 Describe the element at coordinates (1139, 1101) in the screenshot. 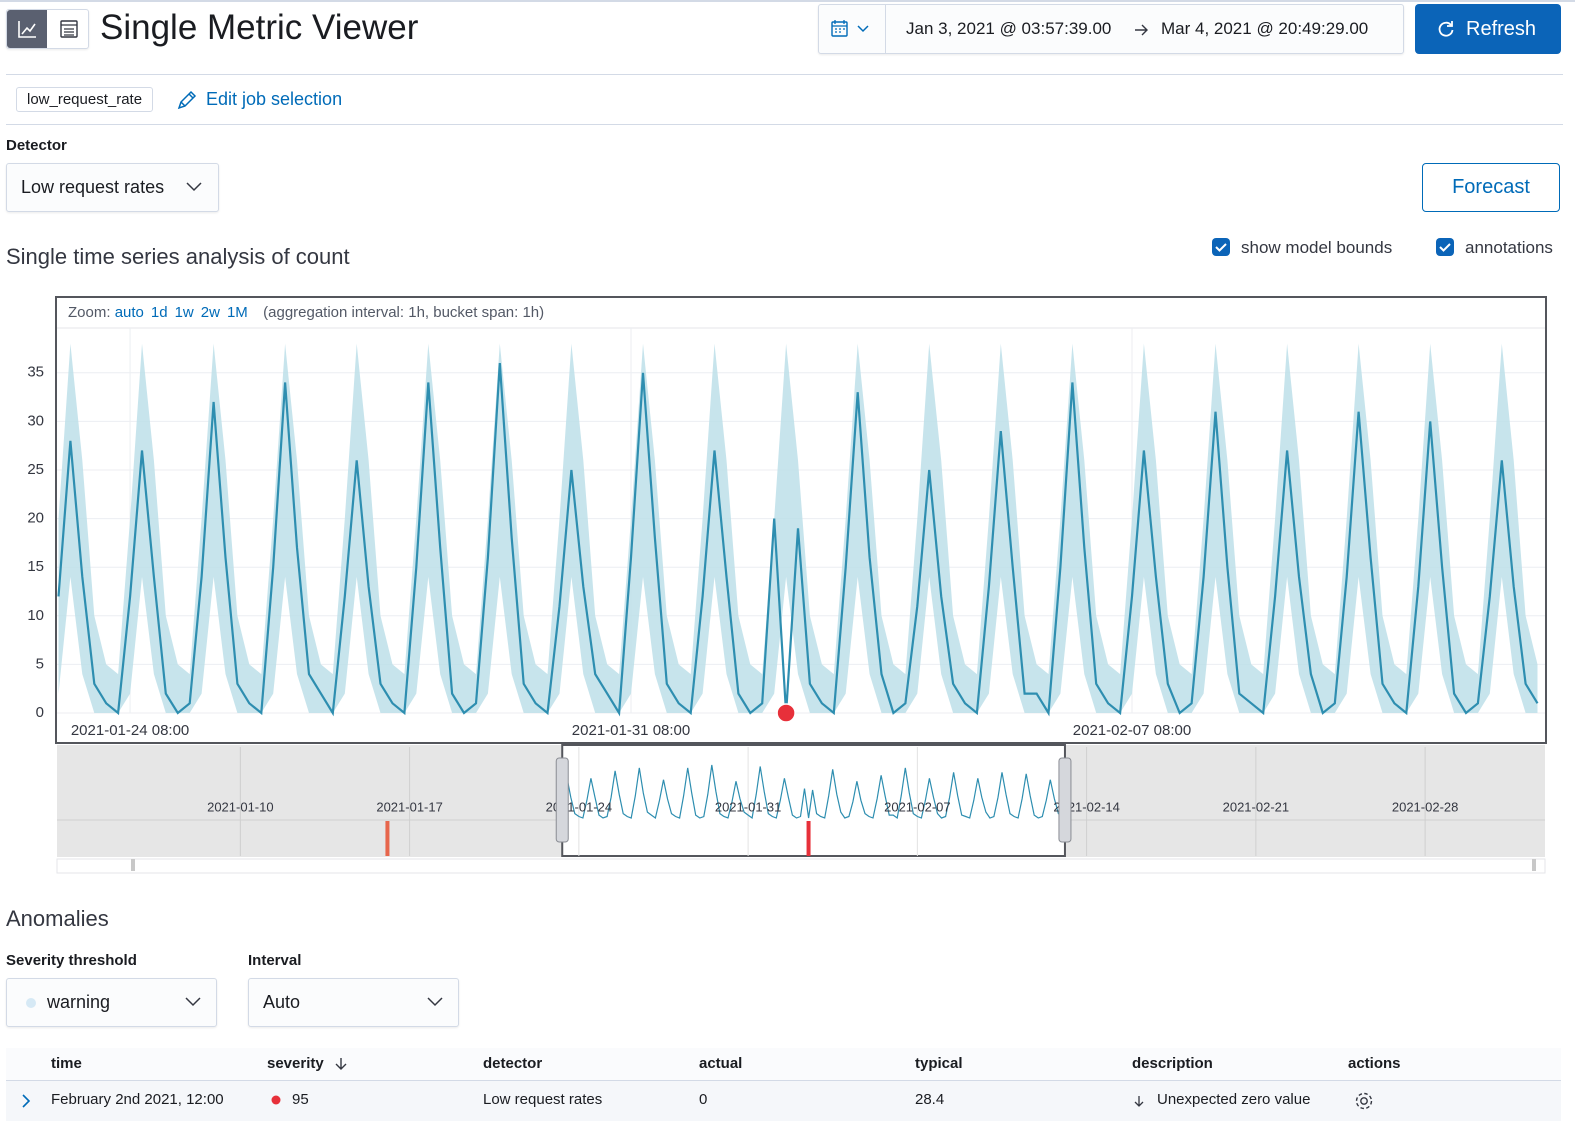

I see `down-arrow-icon` at that location.